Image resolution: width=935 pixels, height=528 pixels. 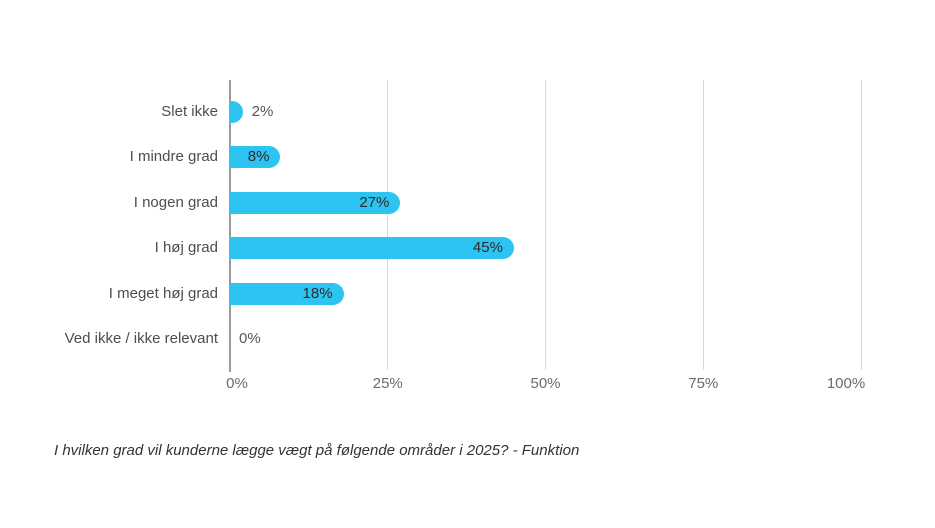 What do you see at coordinates (487, 248) in the screenshot?
I see `bar-value-label: 45%` at bounding box center [487, 248].